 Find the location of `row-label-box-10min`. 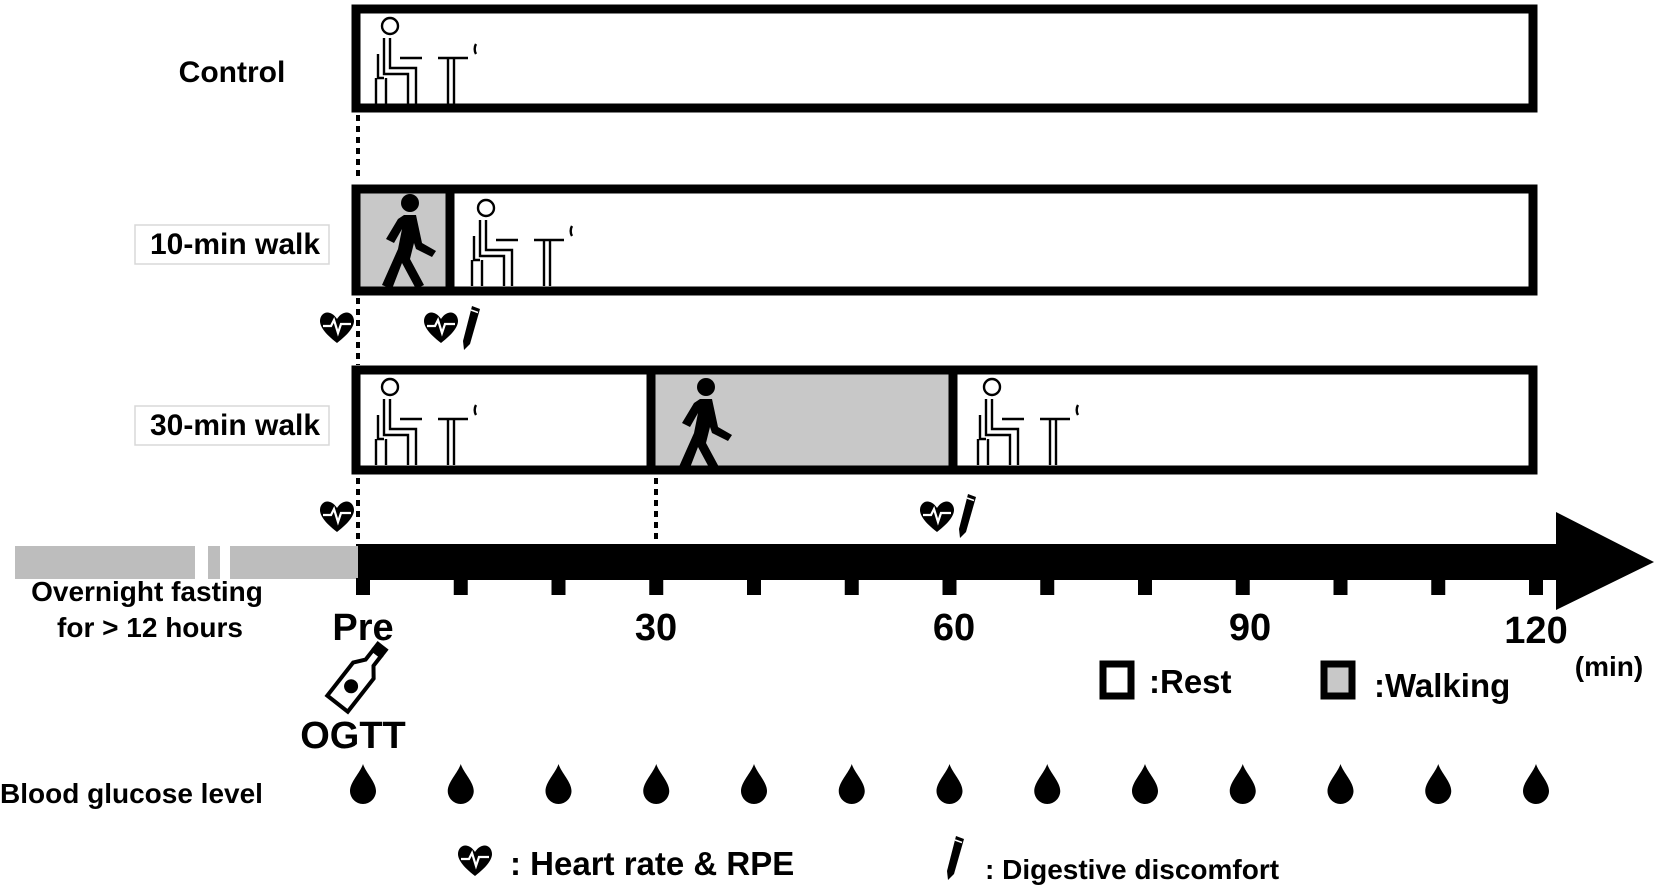

row-label-box-10min is located at coordinates (232, 244).